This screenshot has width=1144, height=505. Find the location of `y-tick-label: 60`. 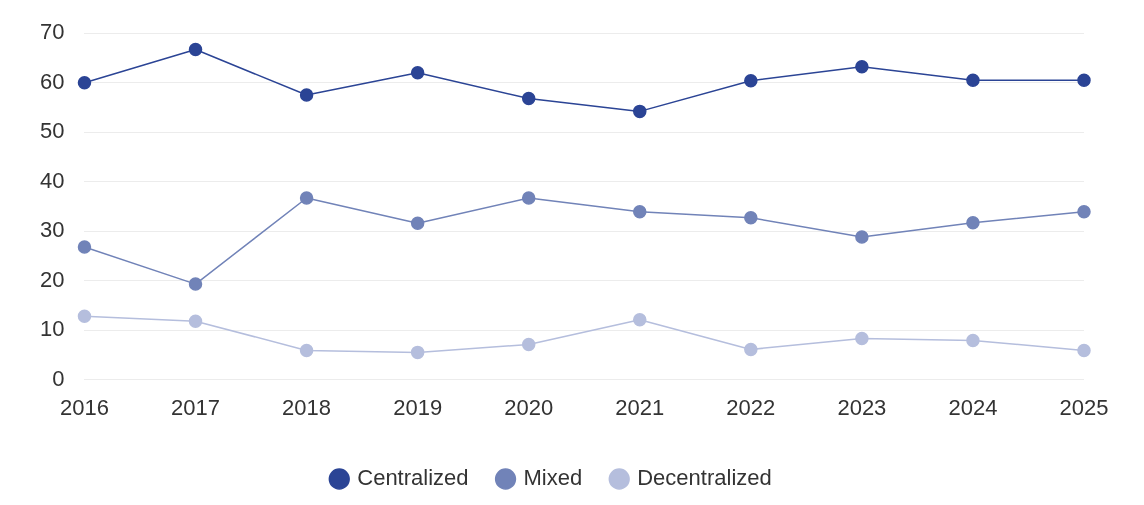

y-tick-label: 60 is located at coordinates (52, 81).